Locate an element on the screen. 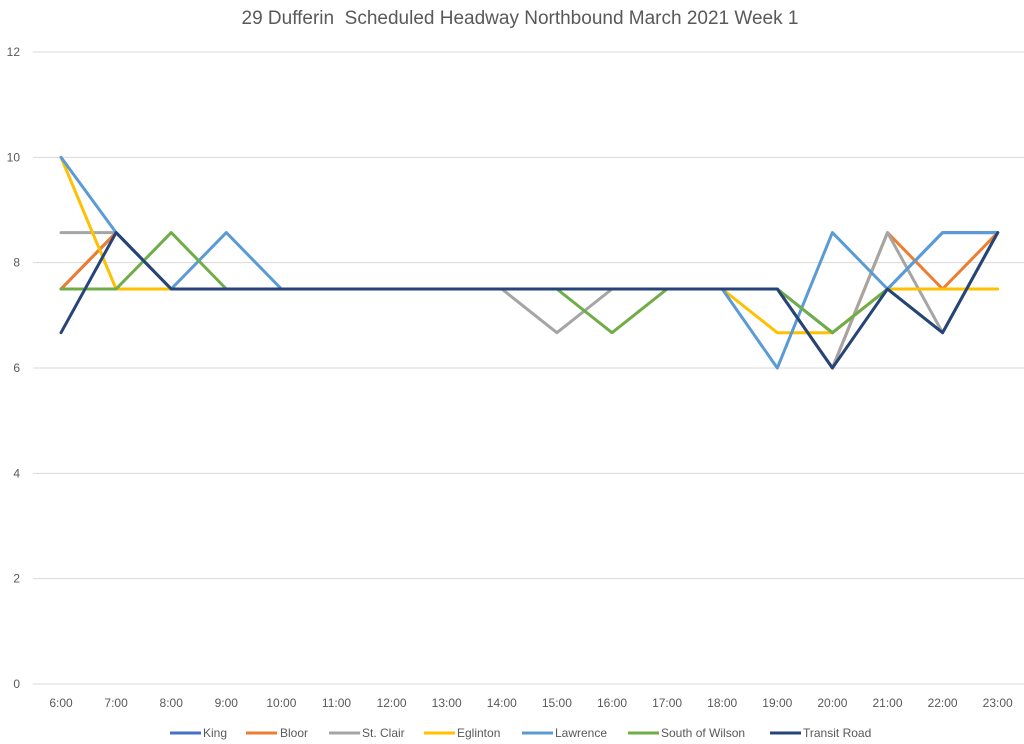 This screenshot has height=744, width=1024. legend-item-st-clair: St. Clair is located at coordinates (367, 733).